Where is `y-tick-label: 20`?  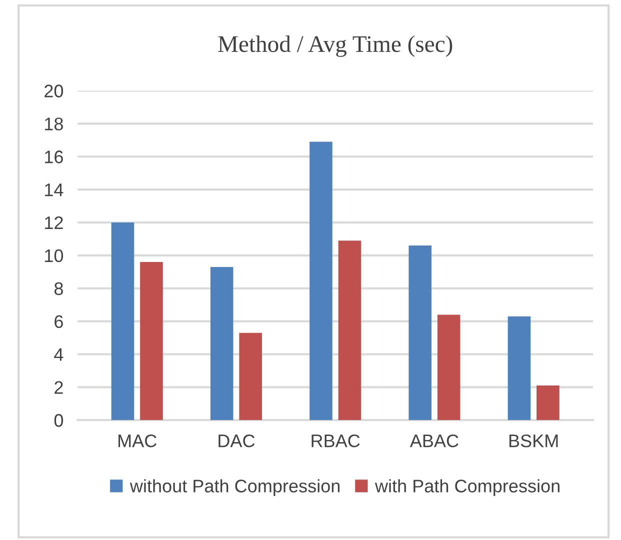 y-tick-label: 20 is located at coordinates (54, 91).